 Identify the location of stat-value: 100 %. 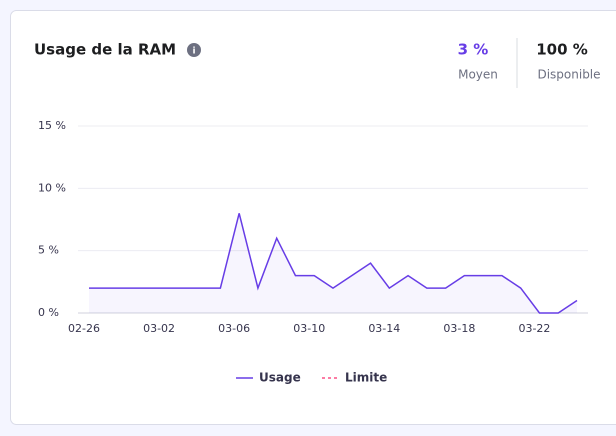
(562, 50).